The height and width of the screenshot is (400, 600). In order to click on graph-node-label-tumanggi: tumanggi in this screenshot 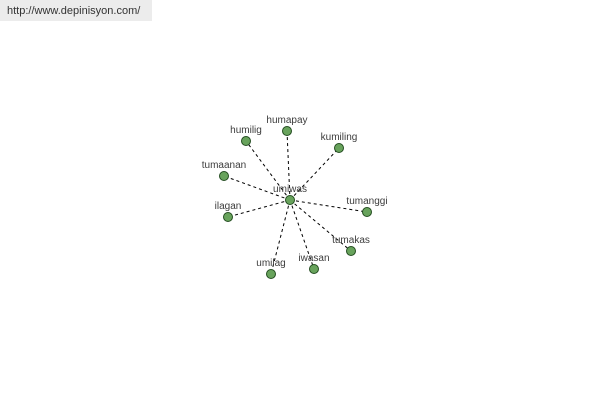, I will do `click(366, 201)`.